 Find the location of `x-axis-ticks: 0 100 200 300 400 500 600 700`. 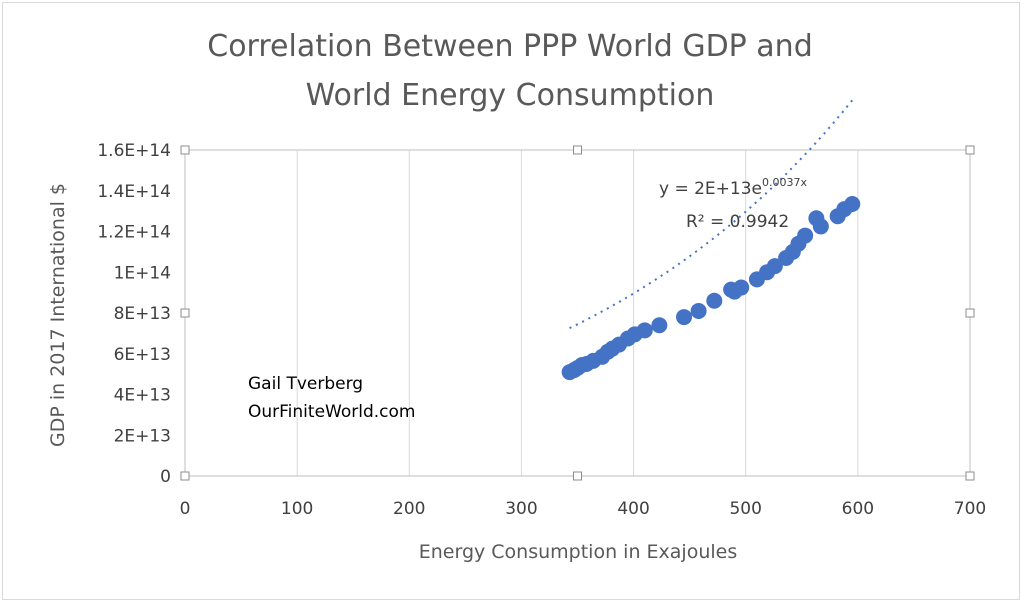

x-axis-ticks: 0 100 200 300 400 500 600 700 is located at coordinates (583, 509).